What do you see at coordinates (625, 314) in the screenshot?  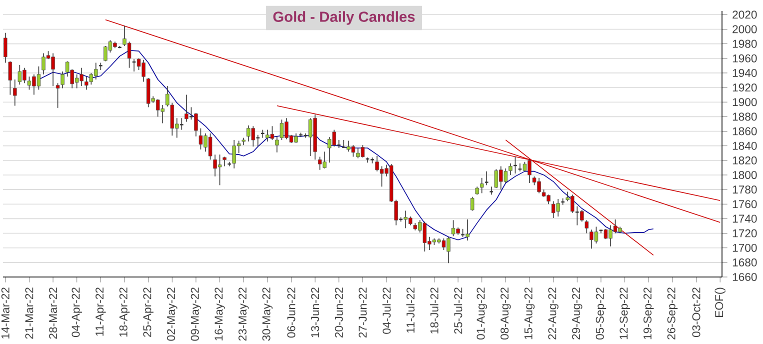 I see `x-tick-label: 12-Sep-22` at bounding box center [625, 314].